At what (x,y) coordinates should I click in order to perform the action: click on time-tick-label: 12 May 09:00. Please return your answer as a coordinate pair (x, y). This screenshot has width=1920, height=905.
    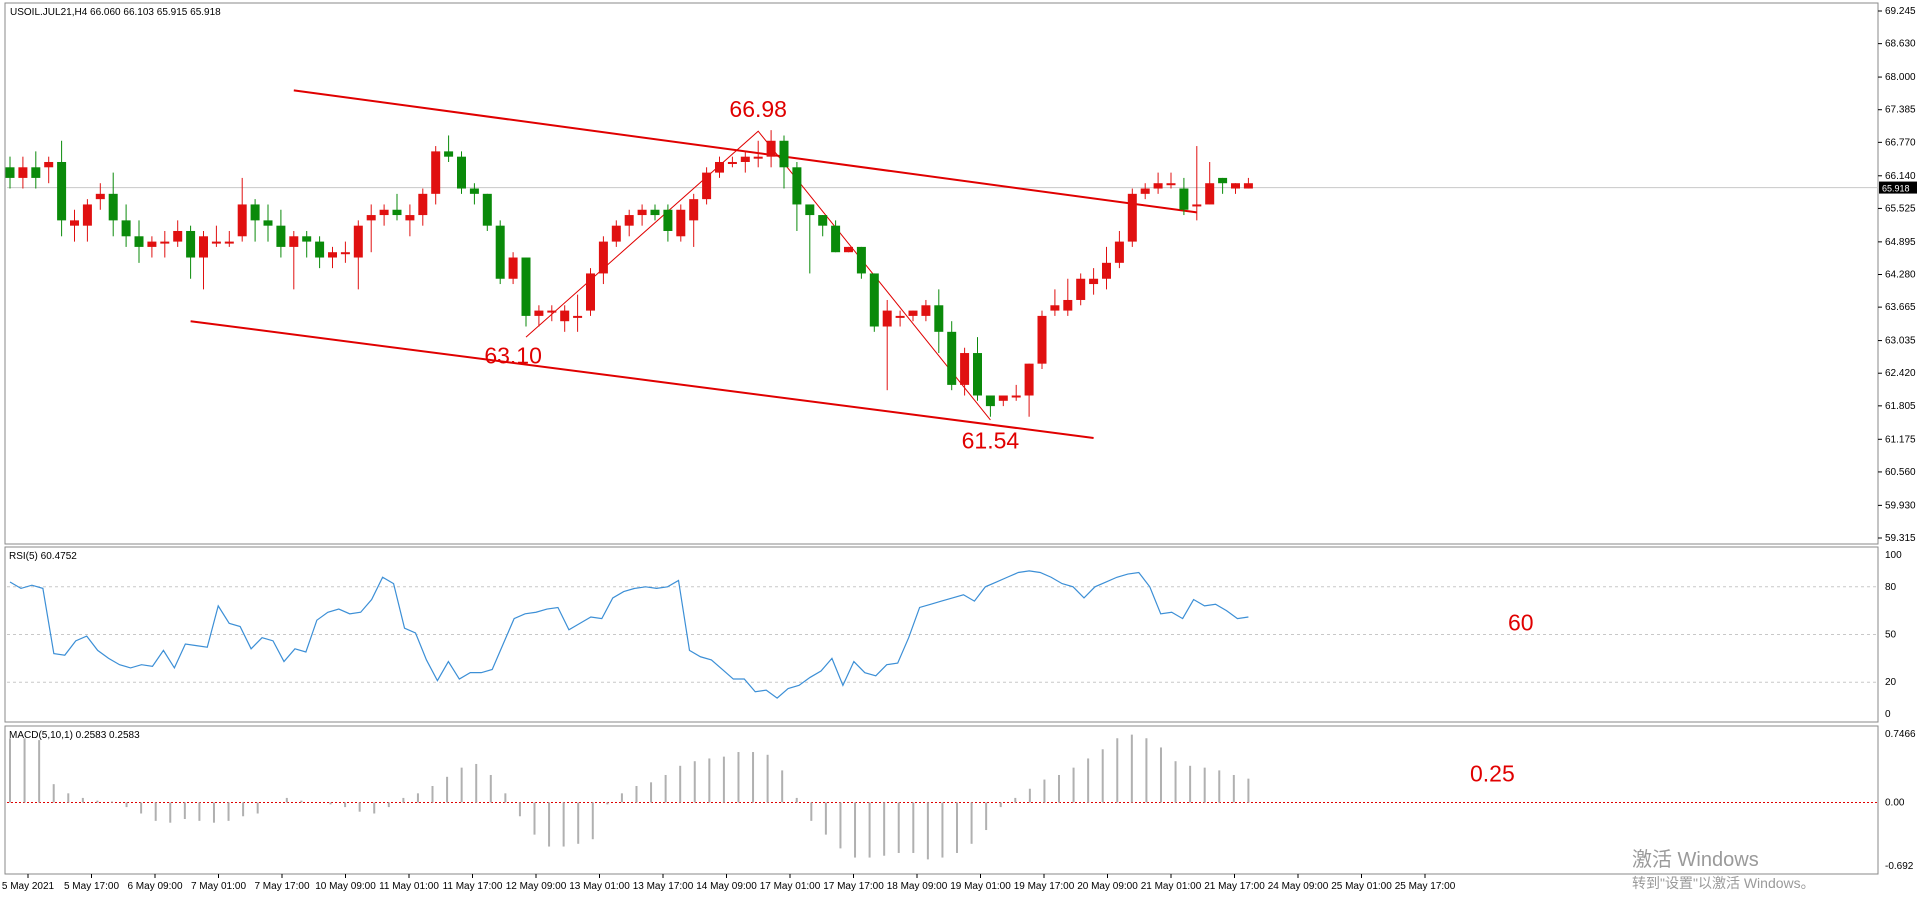
    Looking at the image, I should click on (536, 886).